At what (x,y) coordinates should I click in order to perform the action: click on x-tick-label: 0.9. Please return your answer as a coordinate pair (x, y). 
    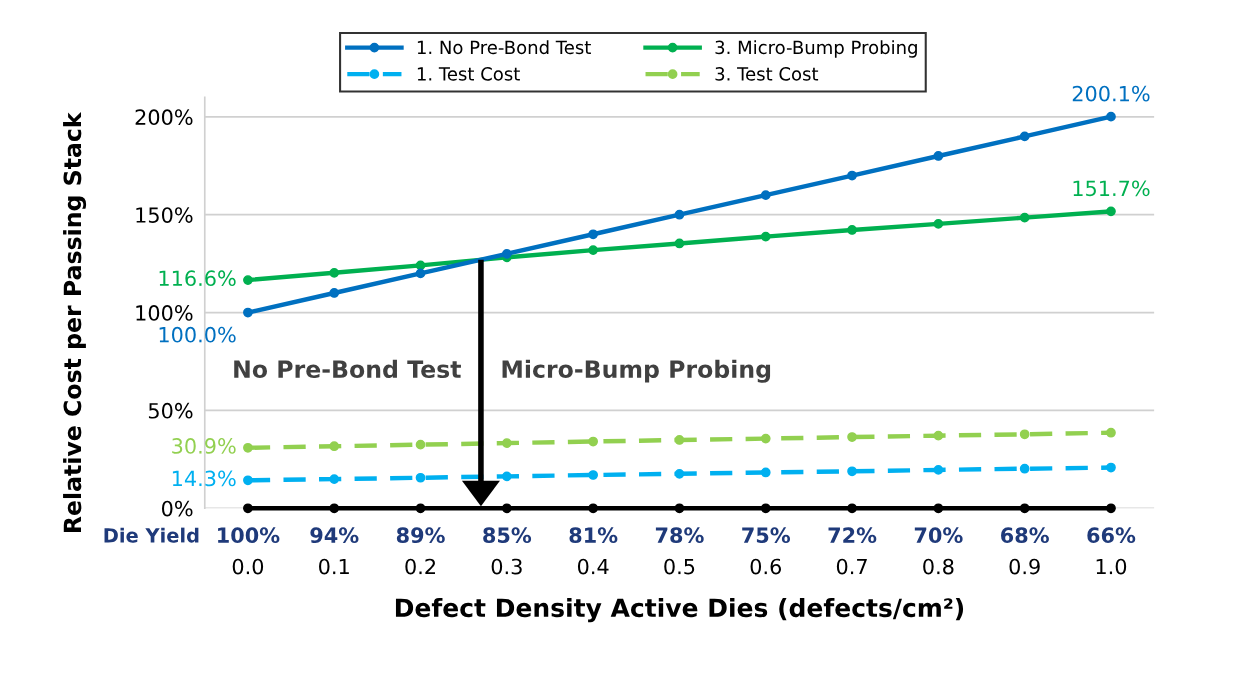
    Looking at the image, I should click on (1024, 566).